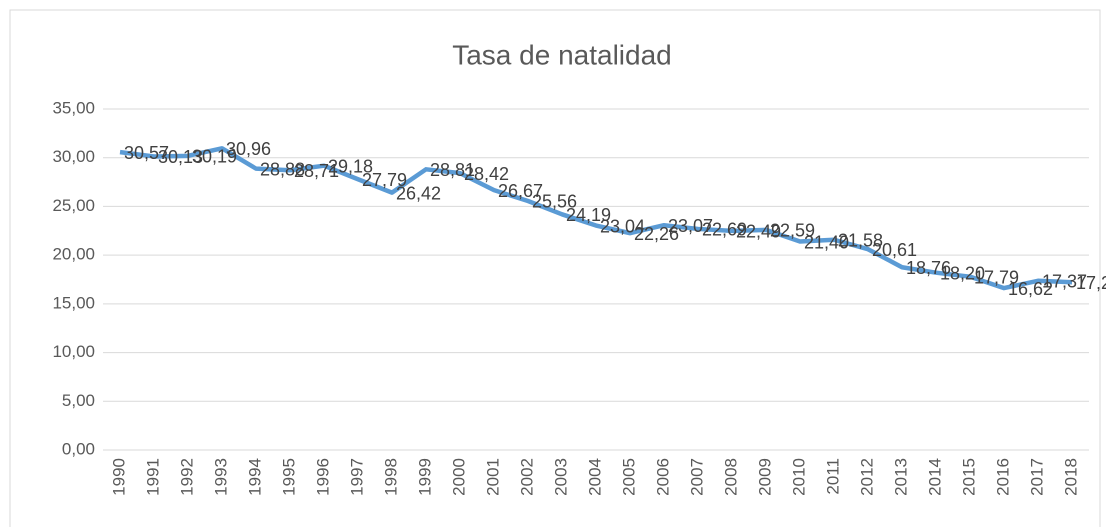 This screenshot has width=1106, height=527. Describe the element at coordinates (452, 170) in the screenshot. I see `data-label: 28,81` at that location.